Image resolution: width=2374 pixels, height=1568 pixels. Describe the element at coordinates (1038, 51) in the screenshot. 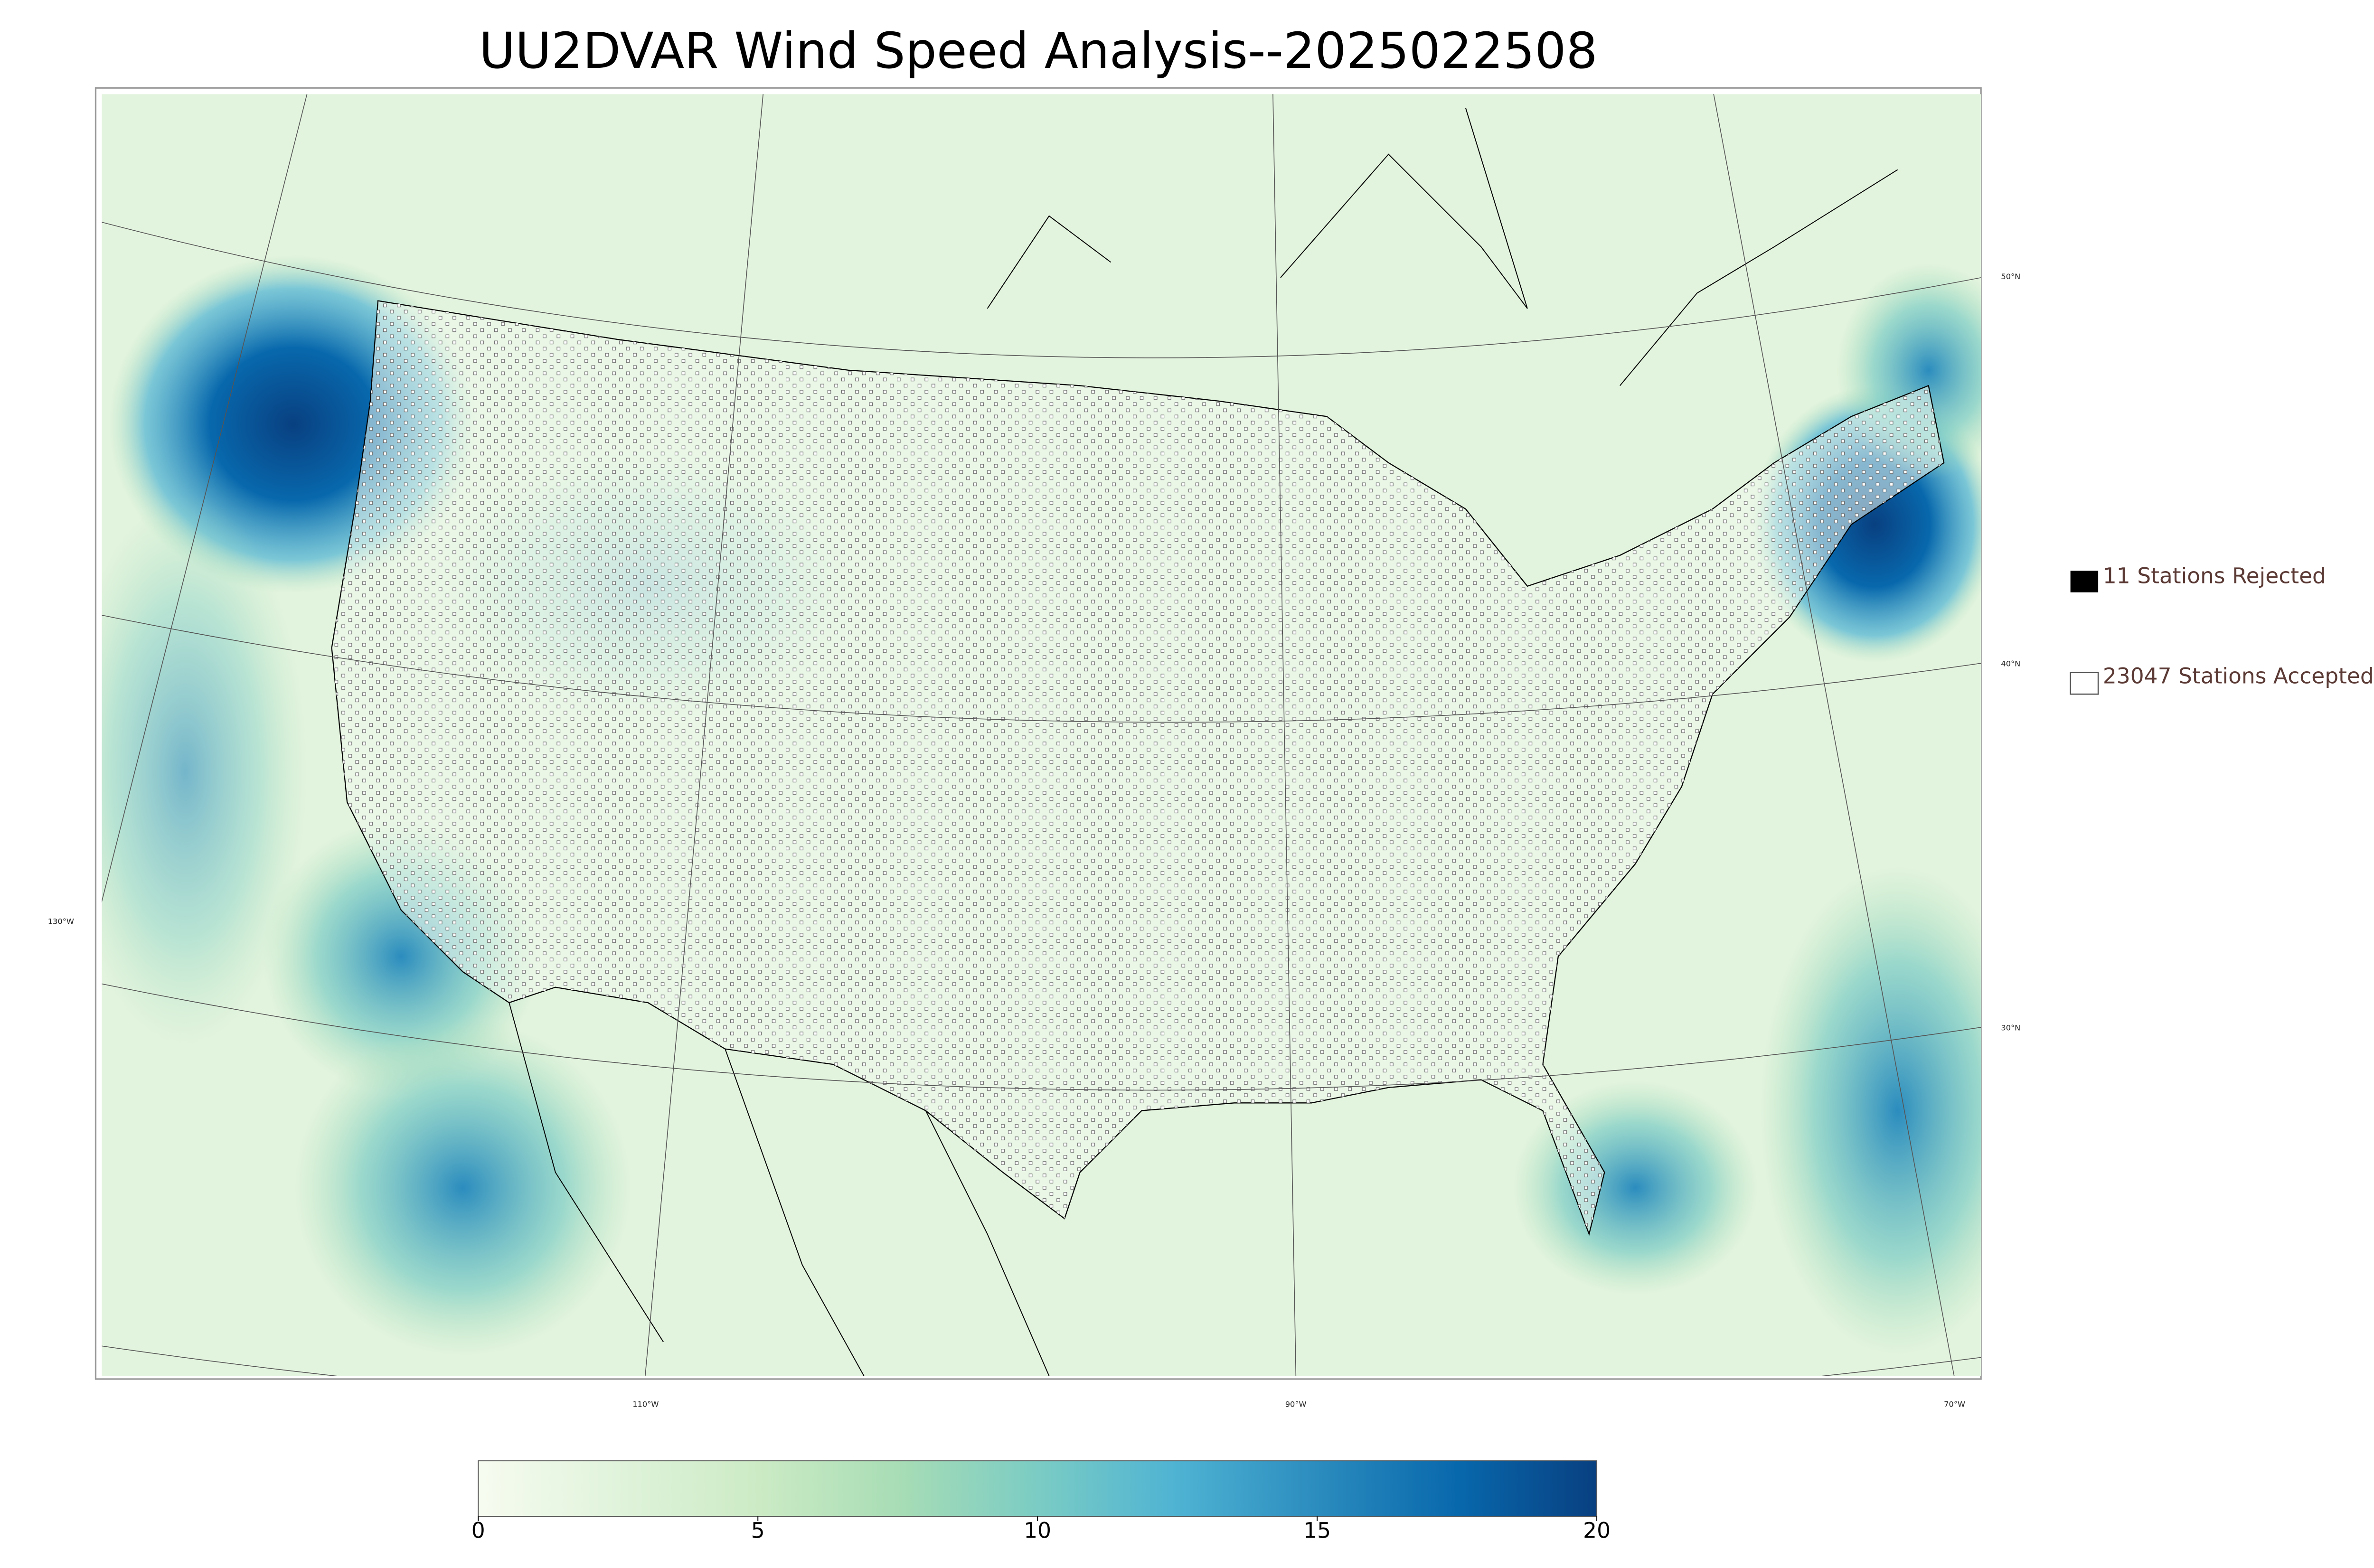

I see `title: UU2DVAR Wind Speed Analysis--2025022508` at that location.